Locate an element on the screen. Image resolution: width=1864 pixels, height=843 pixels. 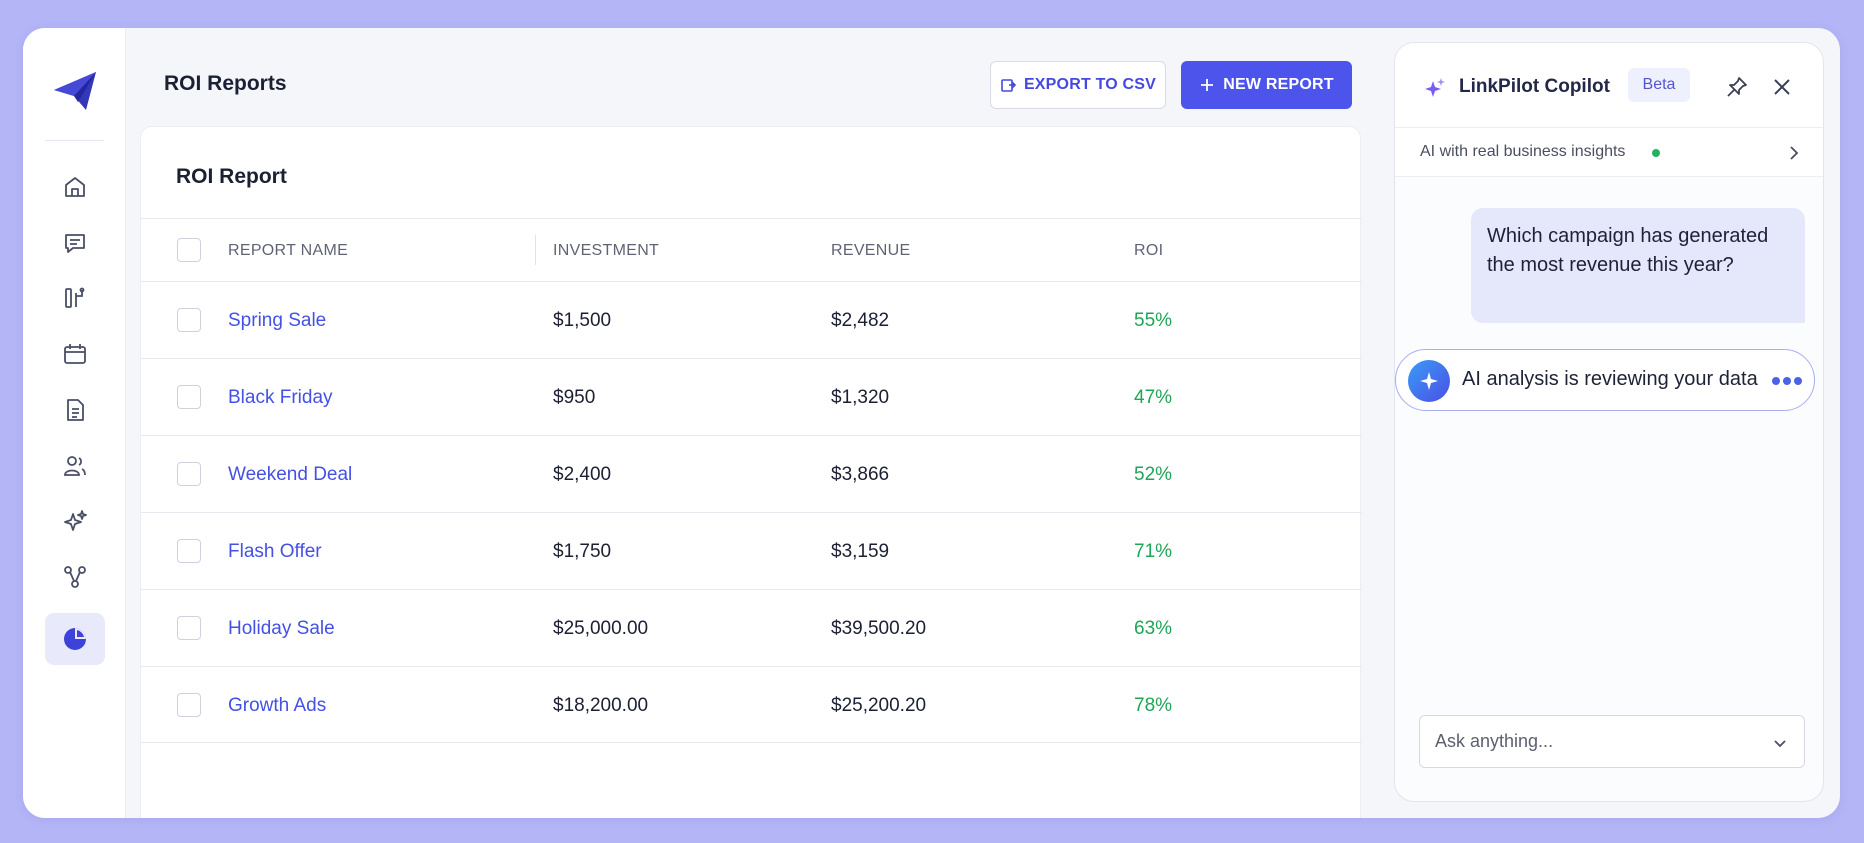
table-row: Black Friday $950 $1,320 47% is located at coordinates (751, 396).